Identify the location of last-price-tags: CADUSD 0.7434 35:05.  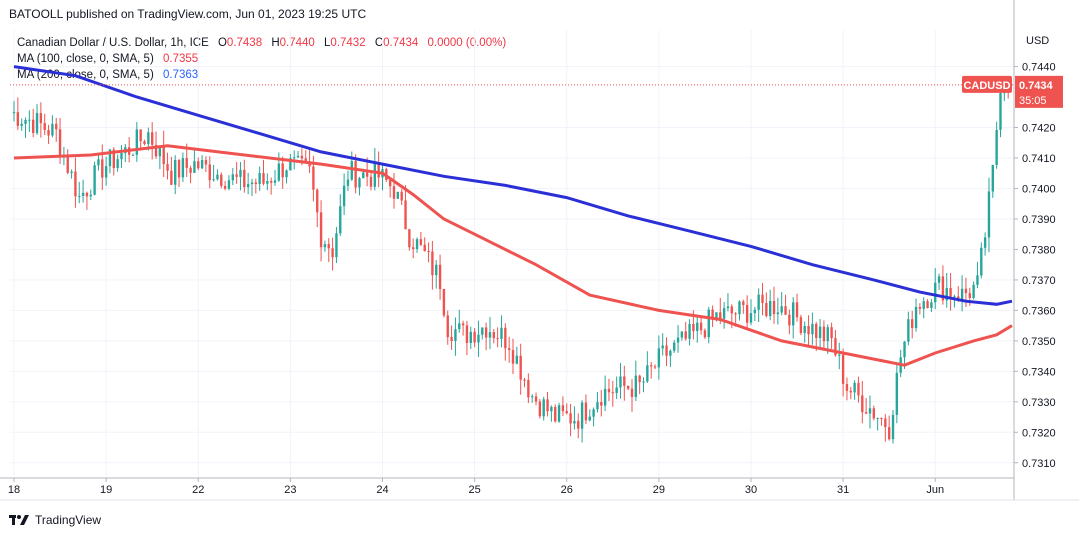
(1012, 91).